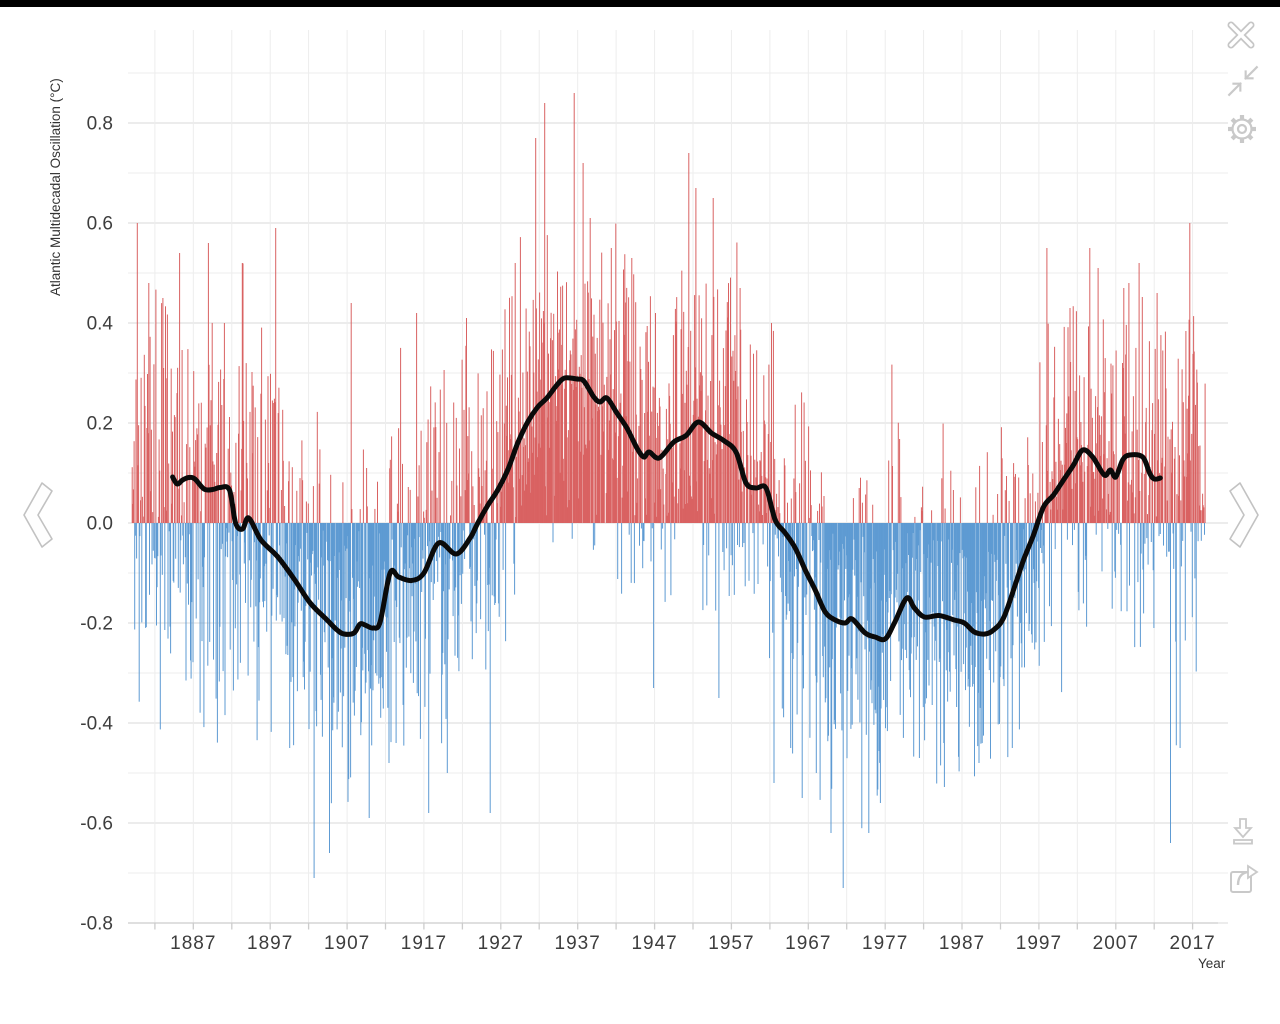  I want to click on gear-icon, so click(1242, 129).